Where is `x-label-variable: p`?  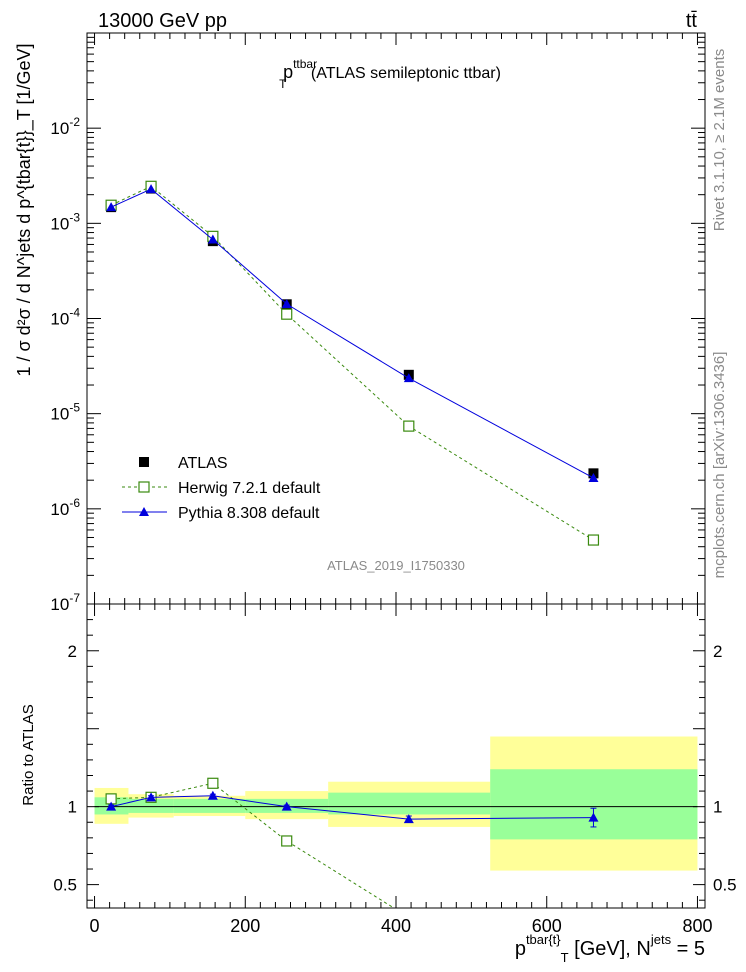
x-label-variable: p is located at coordinates (520, 949).